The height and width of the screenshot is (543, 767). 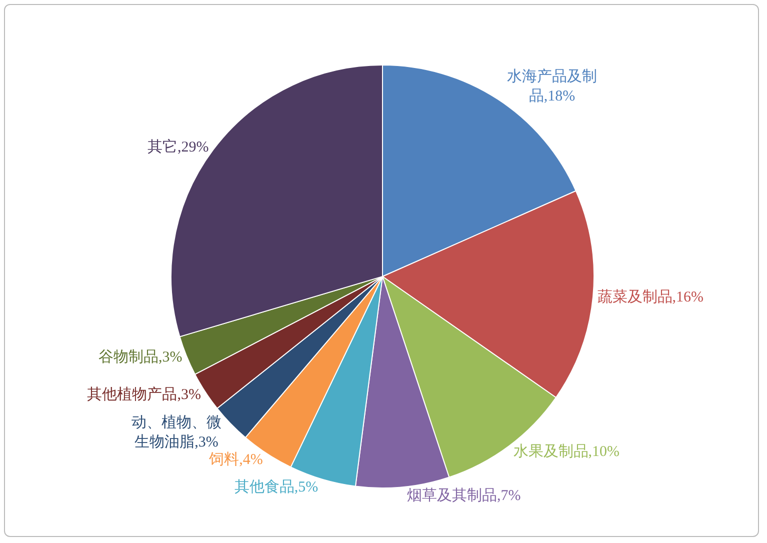 What do you see at coordinates (552, 86) in the screenshot?
I see `slice-label: 水海产品及制品,18%` at bounding box center [552, 86].